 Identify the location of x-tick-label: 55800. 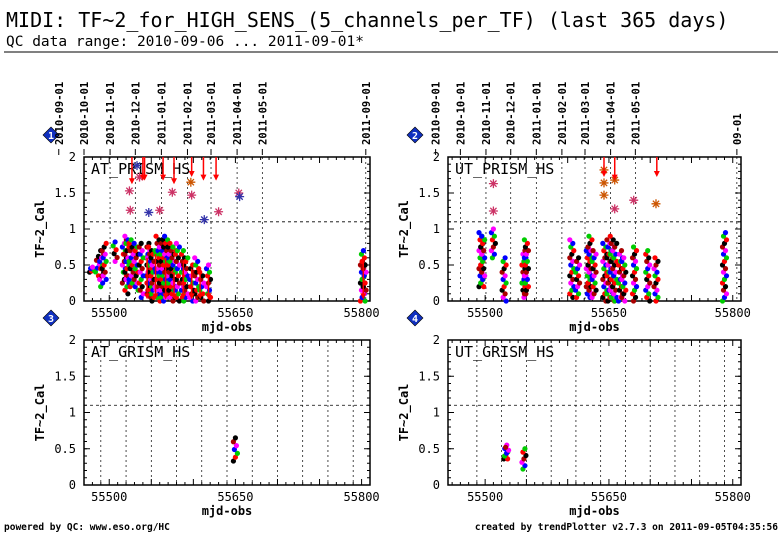
(733, 497).